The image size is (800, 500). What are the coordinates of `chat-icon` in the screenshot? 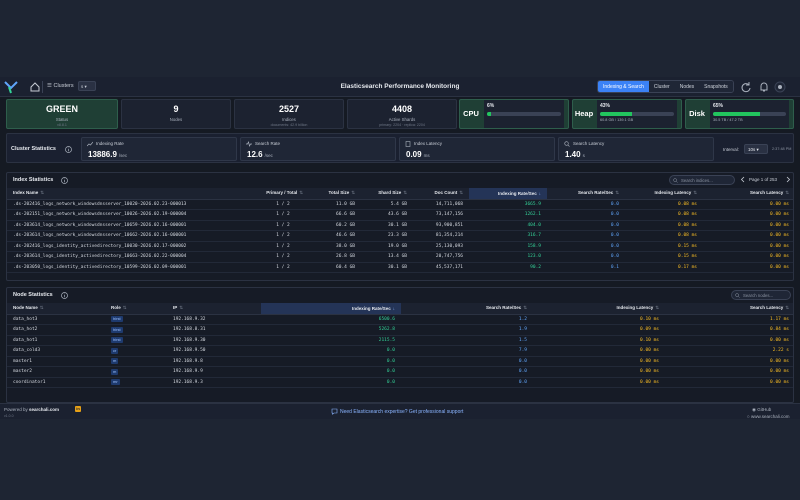 It's located at (334, 411).